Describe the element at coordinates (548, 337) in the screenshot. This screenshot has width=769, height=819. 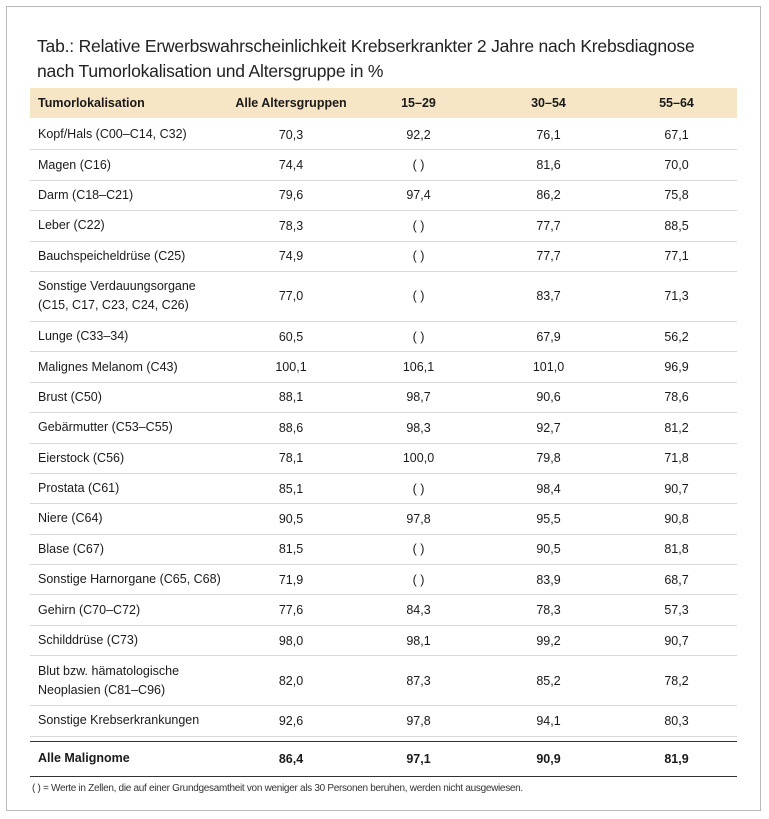
I see `row-value-v3: 67,9` at that location.